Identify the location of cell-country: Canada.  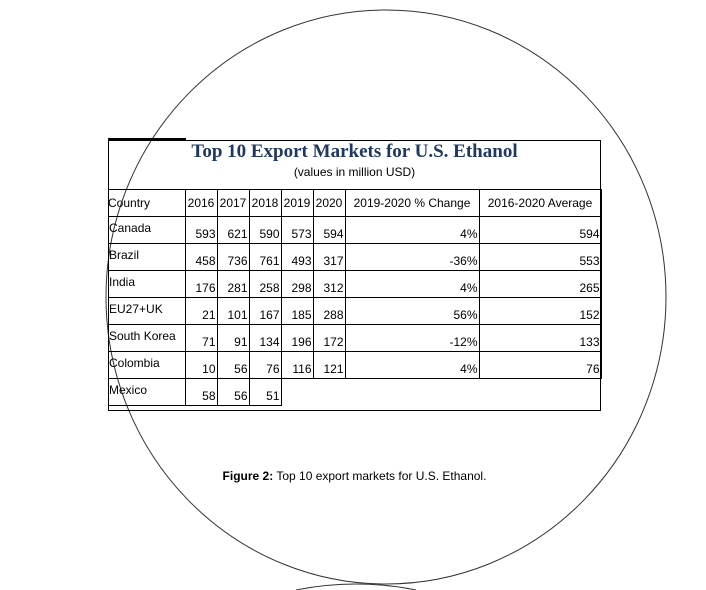
(147, 230).